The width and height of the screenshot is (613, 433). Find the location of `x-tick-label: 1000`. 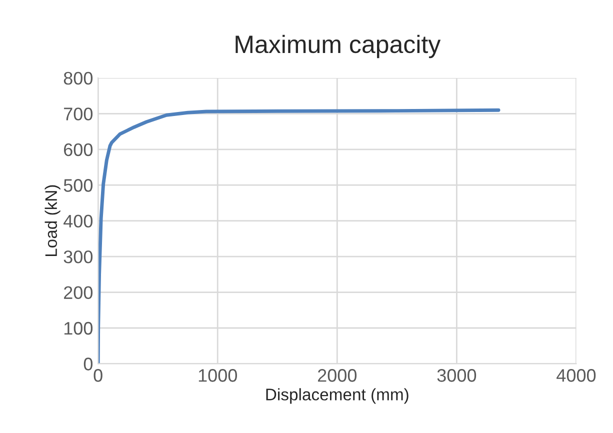

x-tick-label: 1000 is located at coordinates (217, 375).